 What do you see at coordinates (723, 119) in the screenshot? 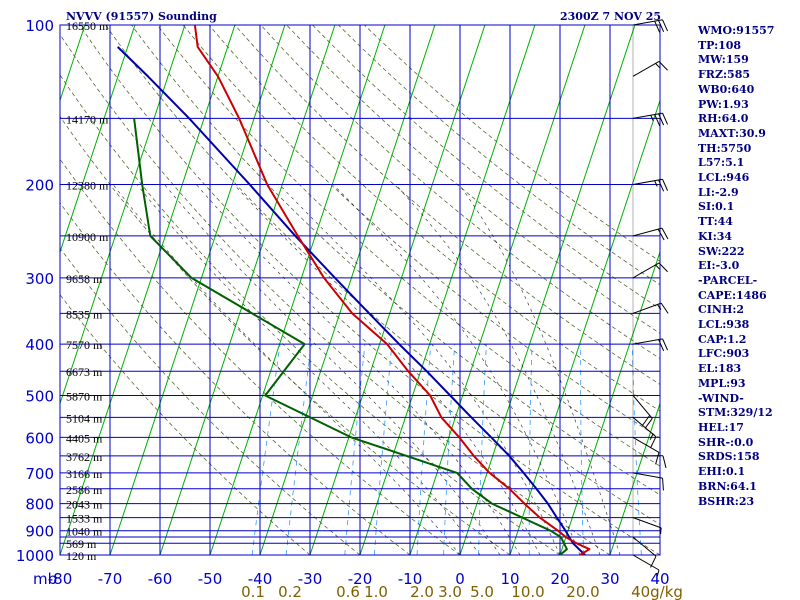
I see `index-rh: RH:64.0` at bounding box center [723, 119].